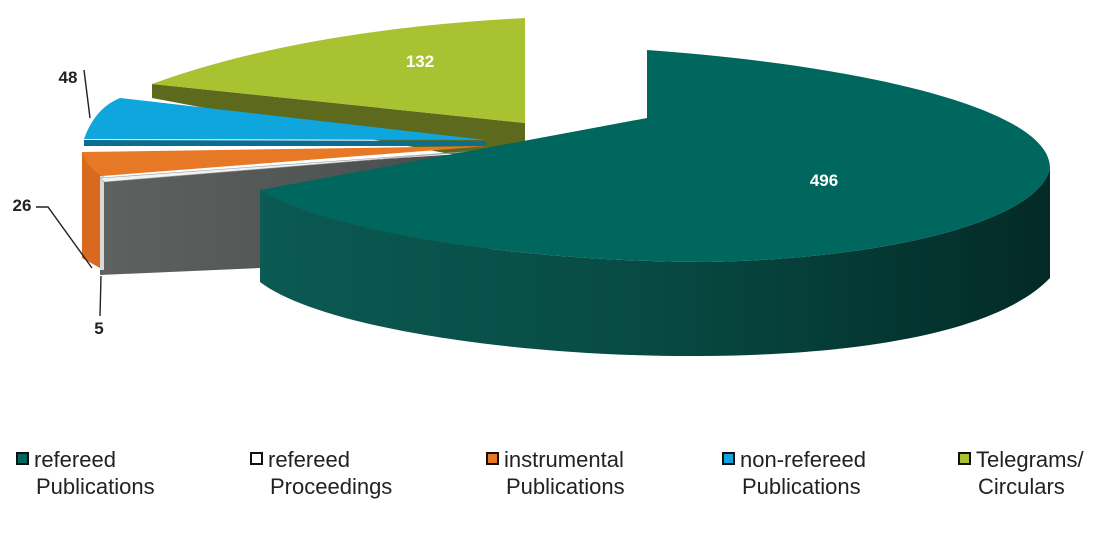 Image resolution: width=1118 pixels, height=556 pixels. I want to click on legend-label-line2: Circulars, so click(1021, 486).